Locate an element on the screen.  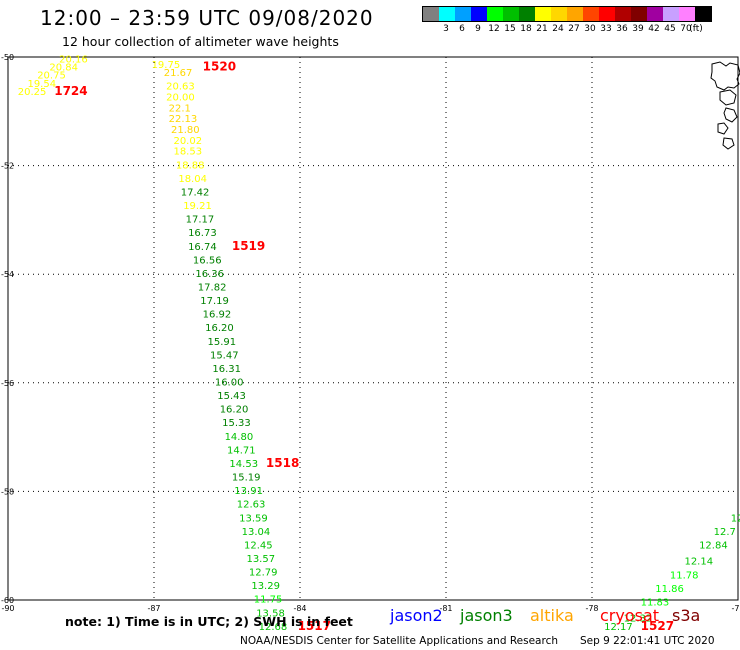
legend-label: 3 is located at coordinates (446, 29).